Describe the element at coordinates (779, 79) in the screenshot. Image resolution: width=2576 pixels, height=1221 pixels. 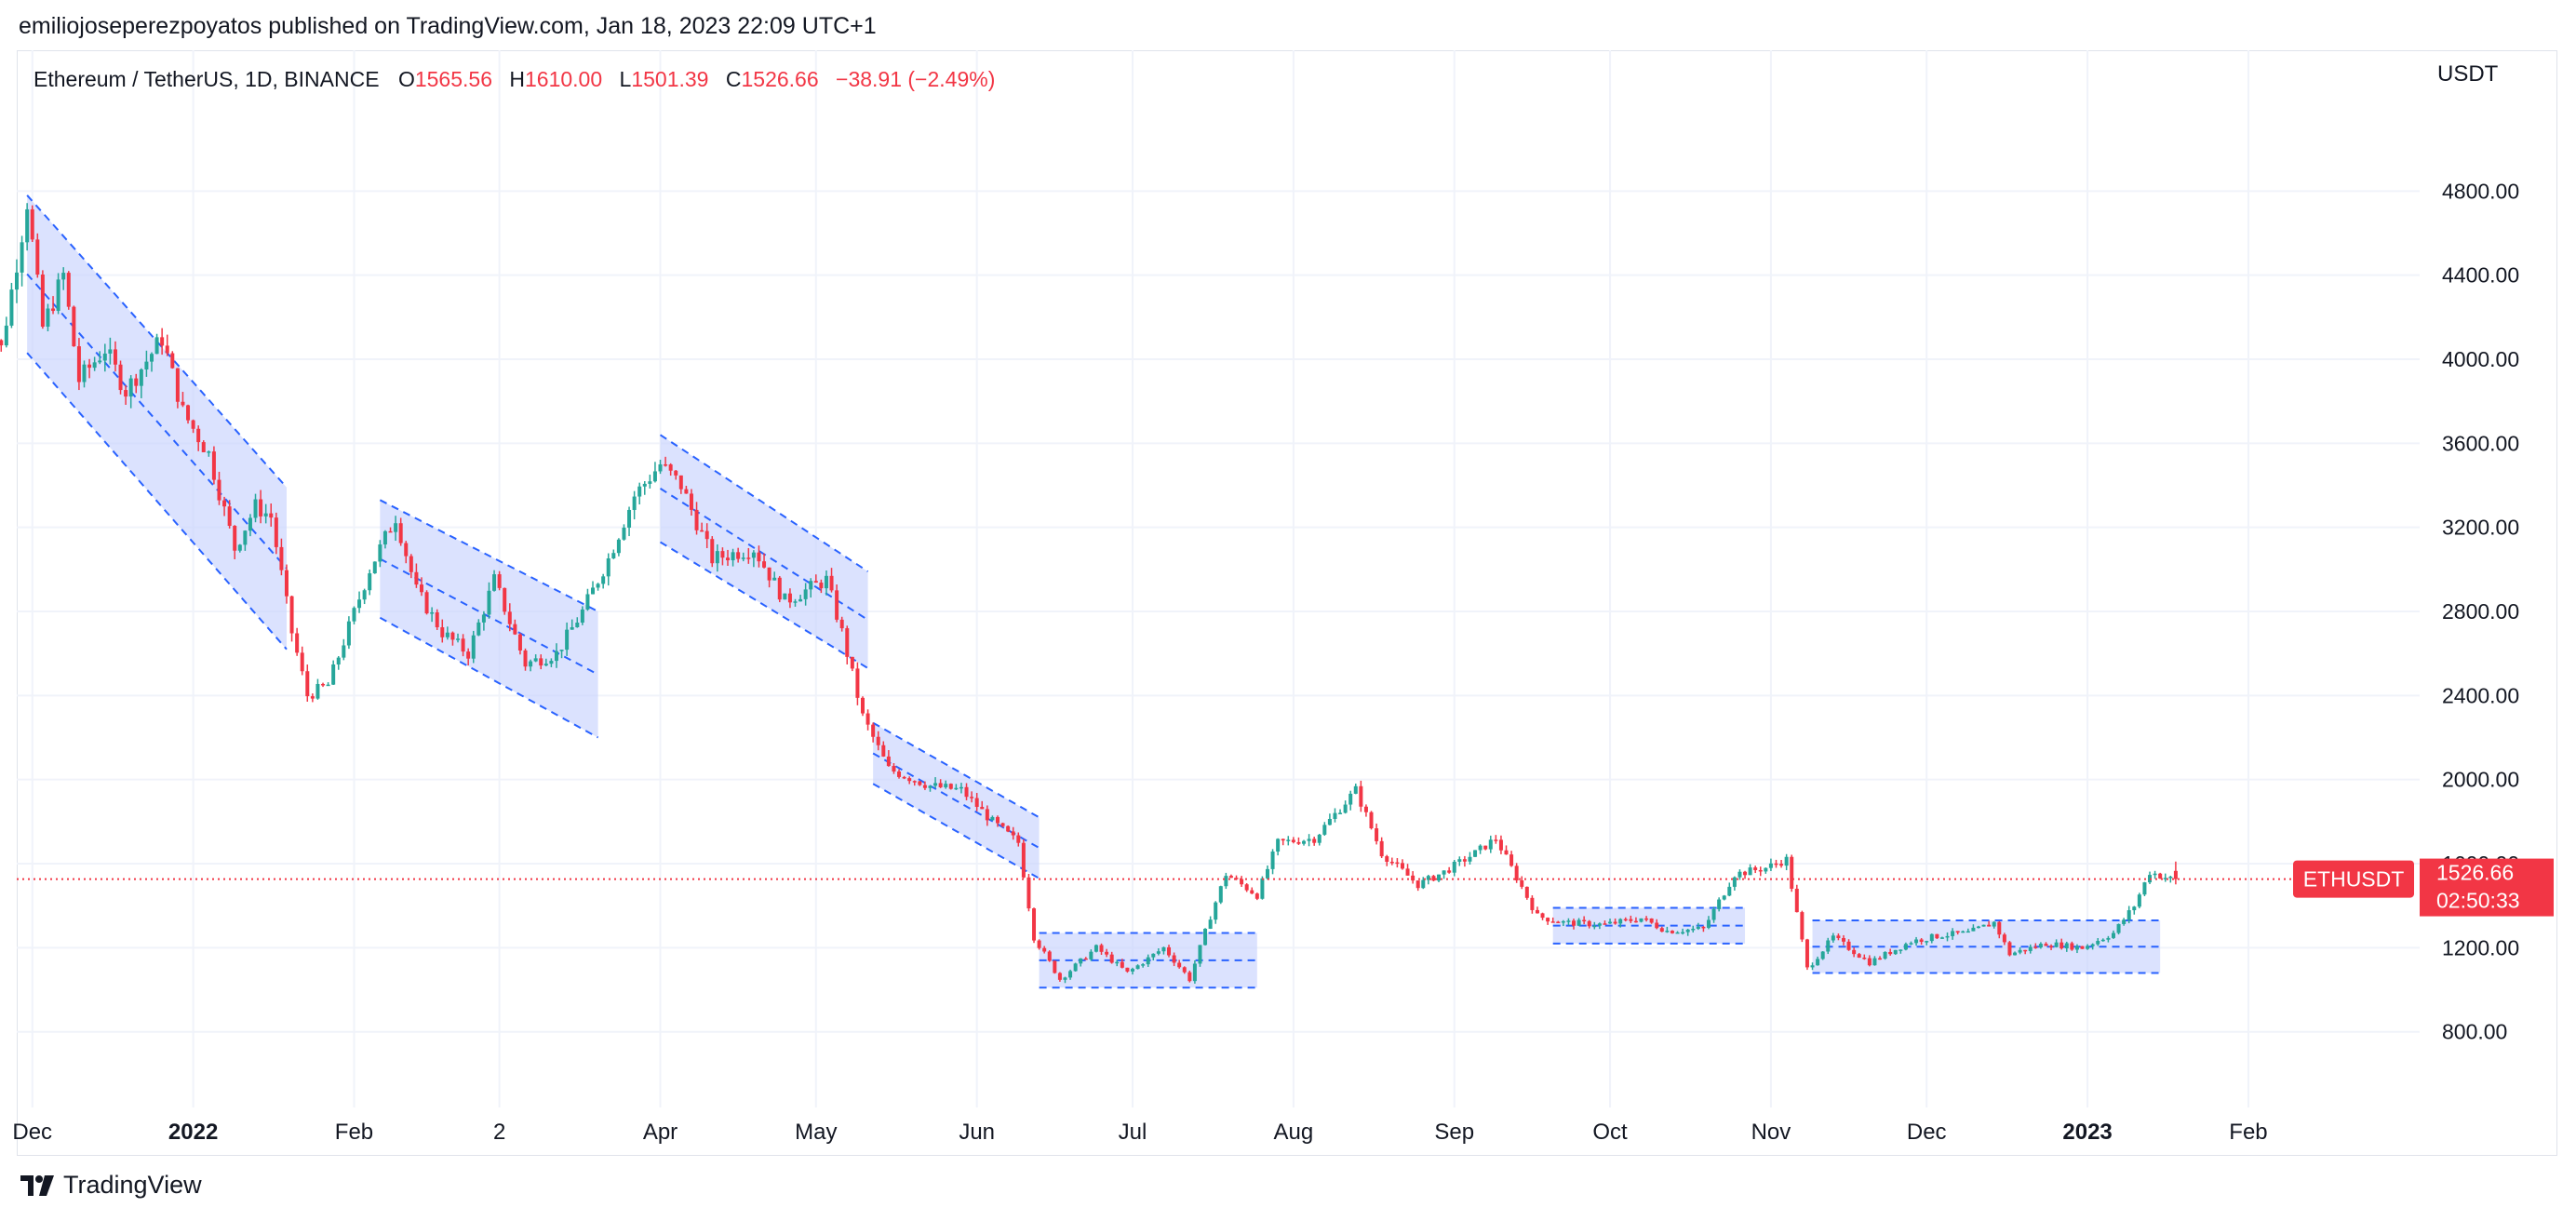
I see `legend-close-value: 1526.66` at that location.